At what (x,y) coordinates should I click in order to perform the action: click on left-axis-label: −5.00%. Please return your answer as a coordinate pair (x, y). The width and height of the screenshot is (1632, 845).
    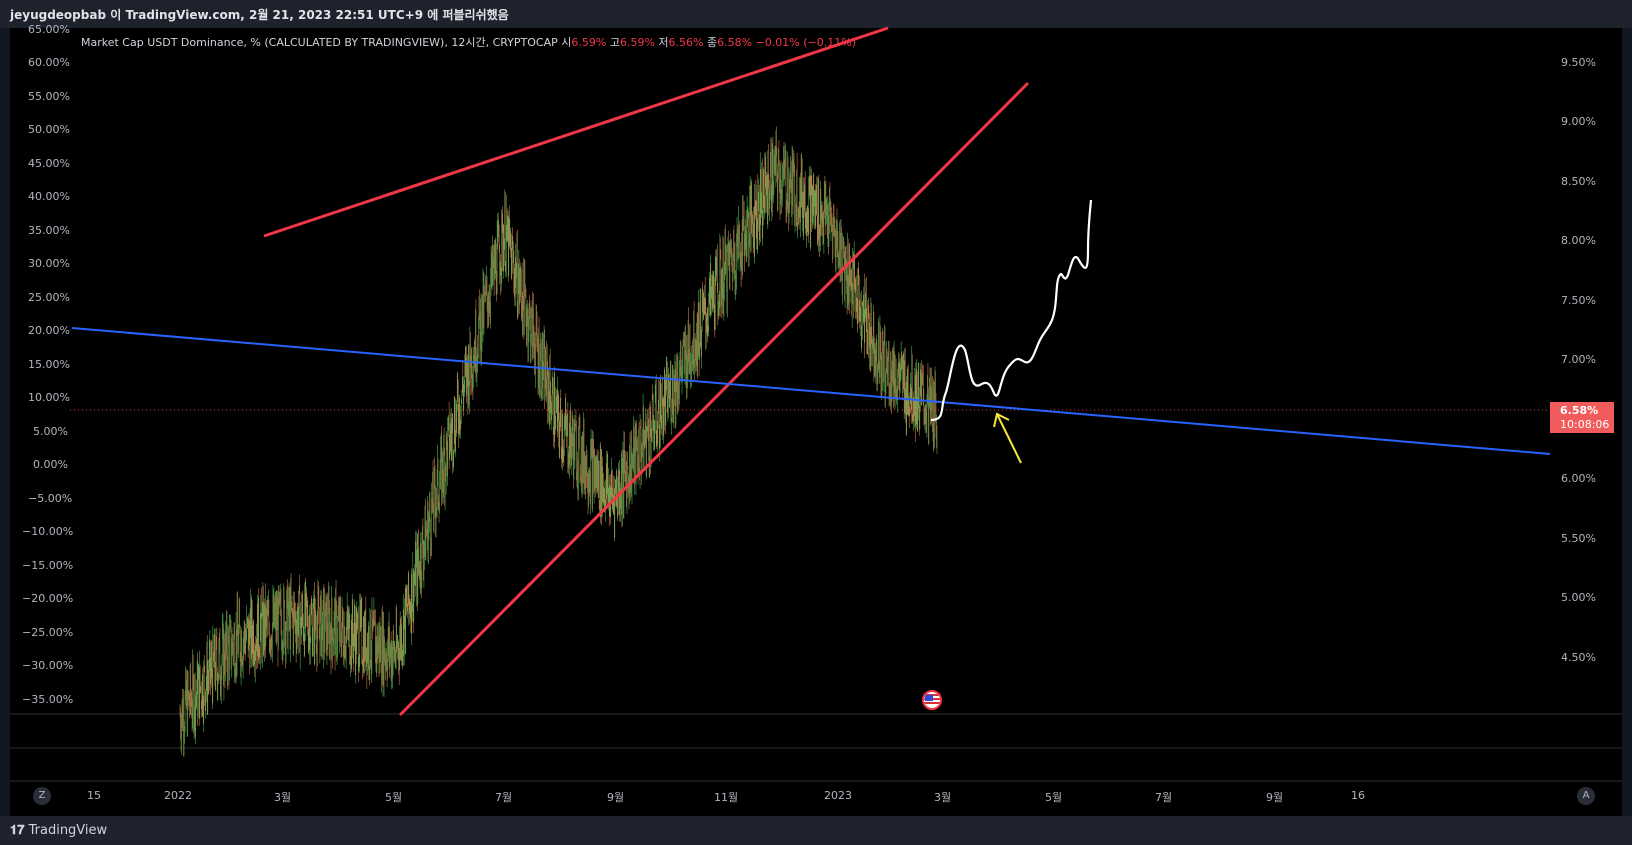
    Looking at the image, I should click on (50, 498).